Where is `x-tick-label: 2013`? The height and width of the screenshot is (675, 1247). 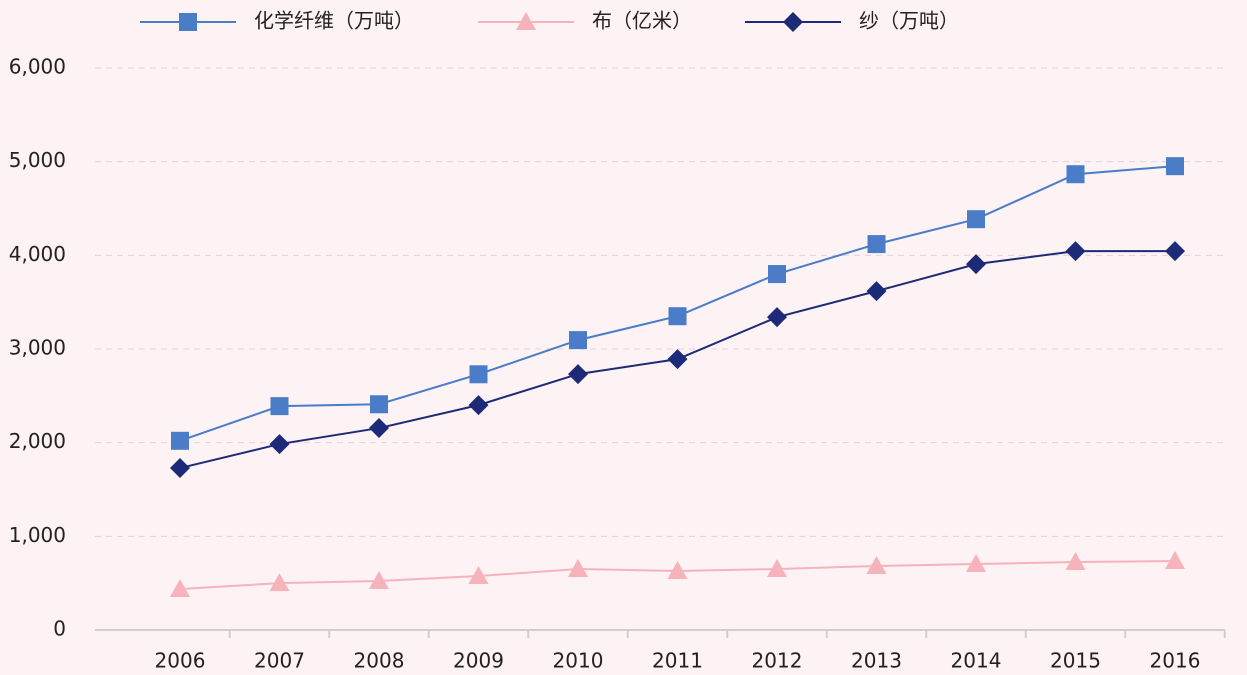 x-tick-label: 2013 is located at coordinates (876, 661).